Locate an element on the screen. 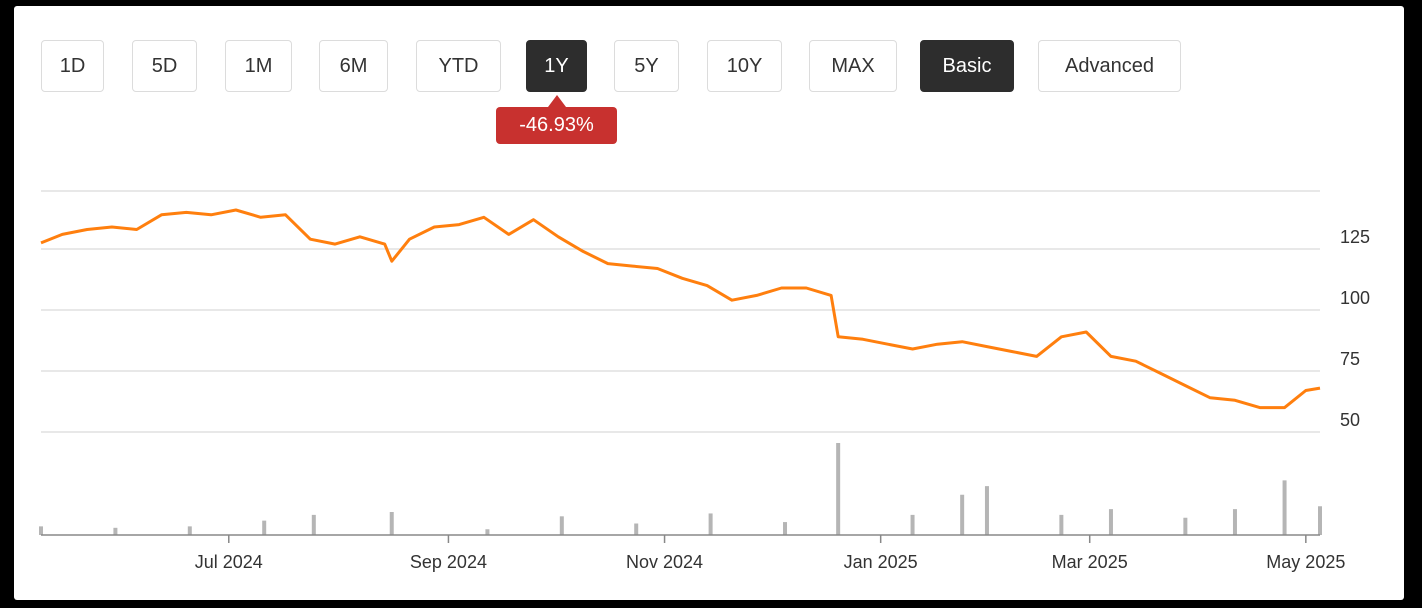  range-button-1m: 1M is located at coordinates (258, 66).